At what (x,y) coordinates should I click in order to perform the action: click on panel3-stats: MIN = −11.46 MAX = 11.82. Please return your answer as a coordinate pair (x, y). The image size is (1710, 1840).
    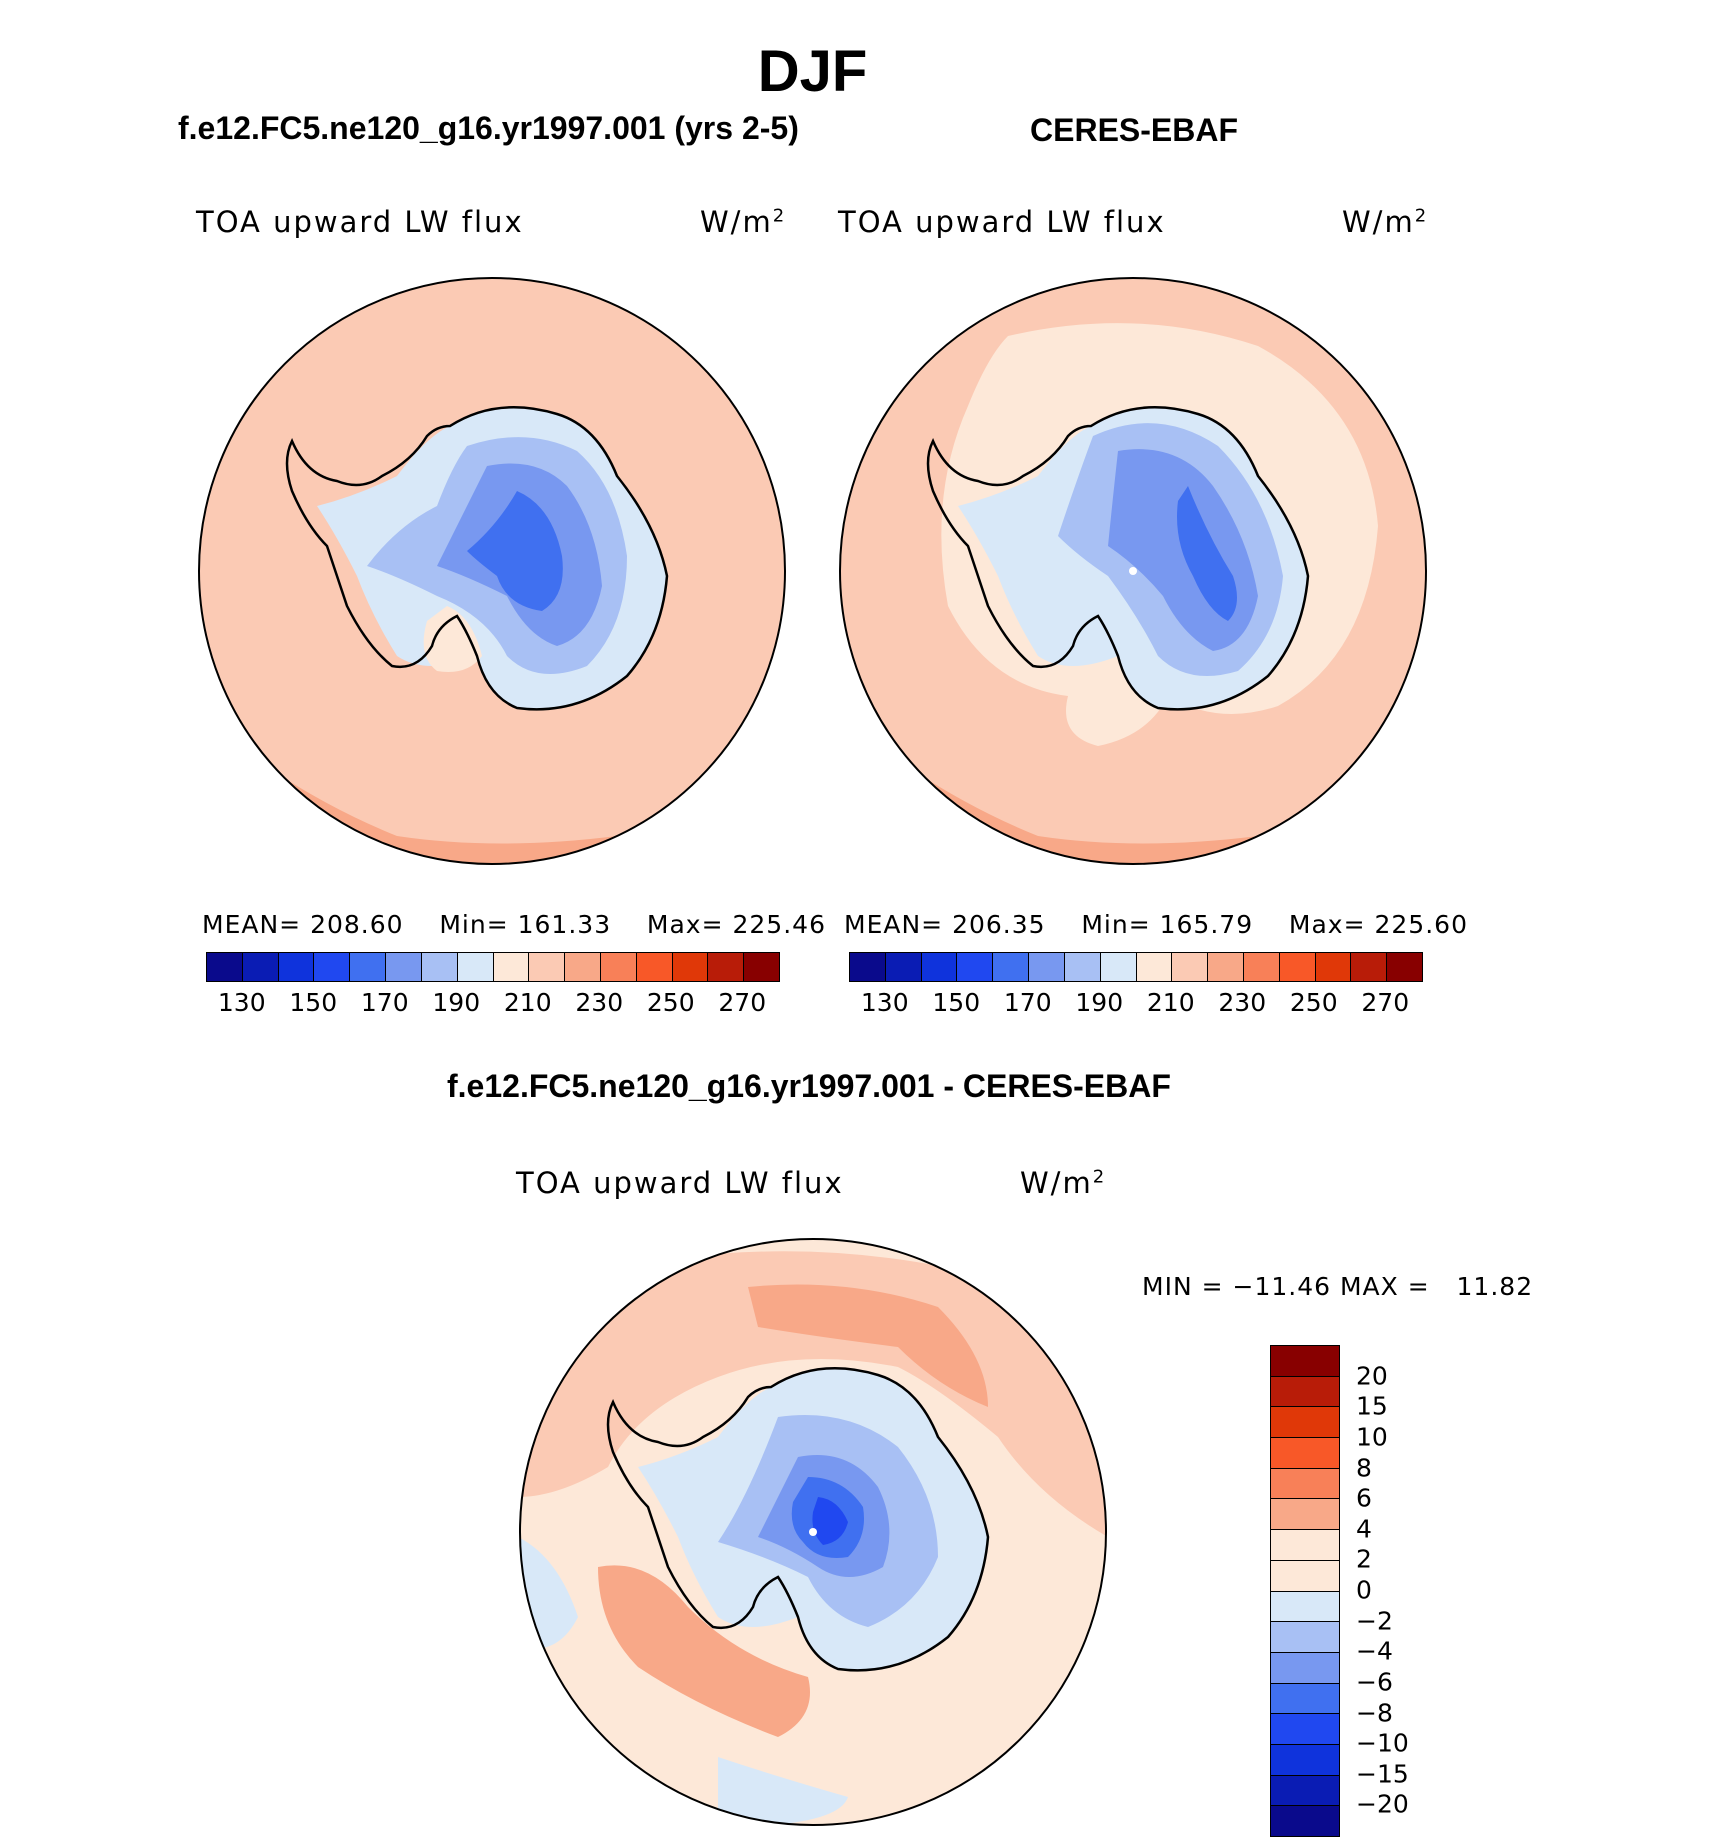
    Looking at the image, I should click on (1338, 1286).